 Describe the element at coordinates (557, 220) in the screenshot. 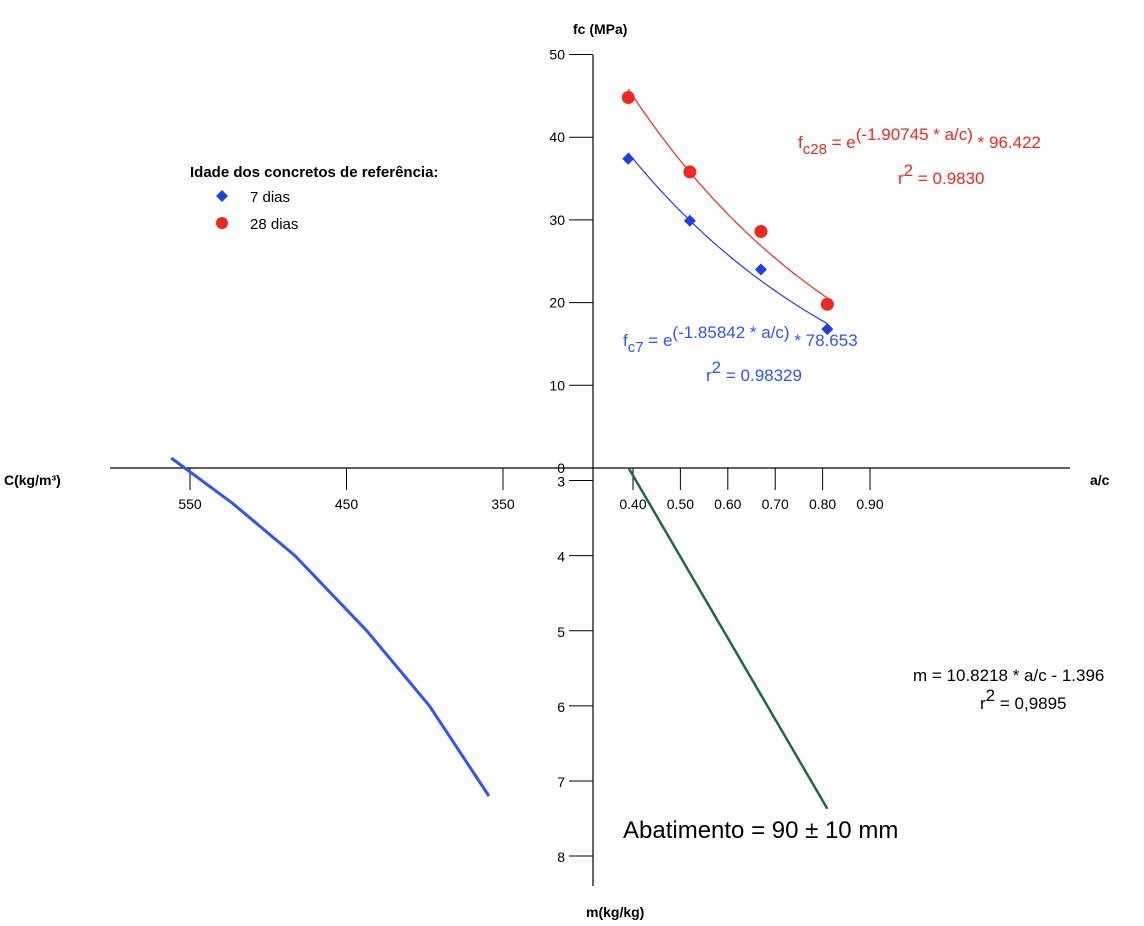

I see `fc-tick-label: 30` at that location.